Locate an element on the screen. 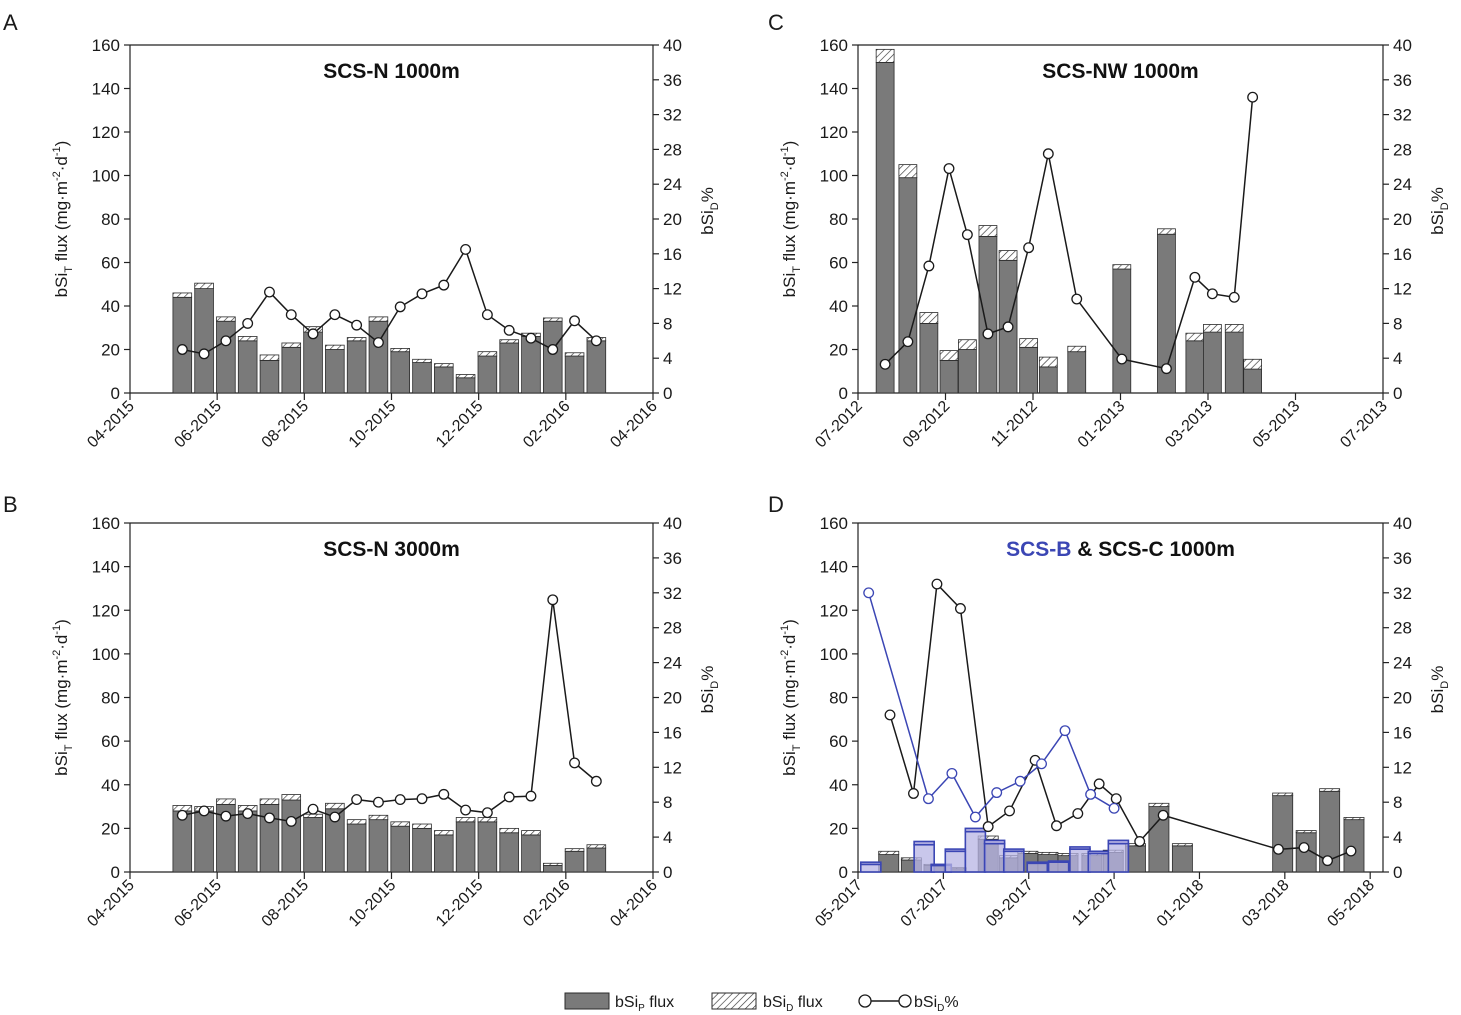 Image resolution: width=1461 pixels, height=1015 pixels. y-tick-label: 120 is located at coordinates (834, 610).